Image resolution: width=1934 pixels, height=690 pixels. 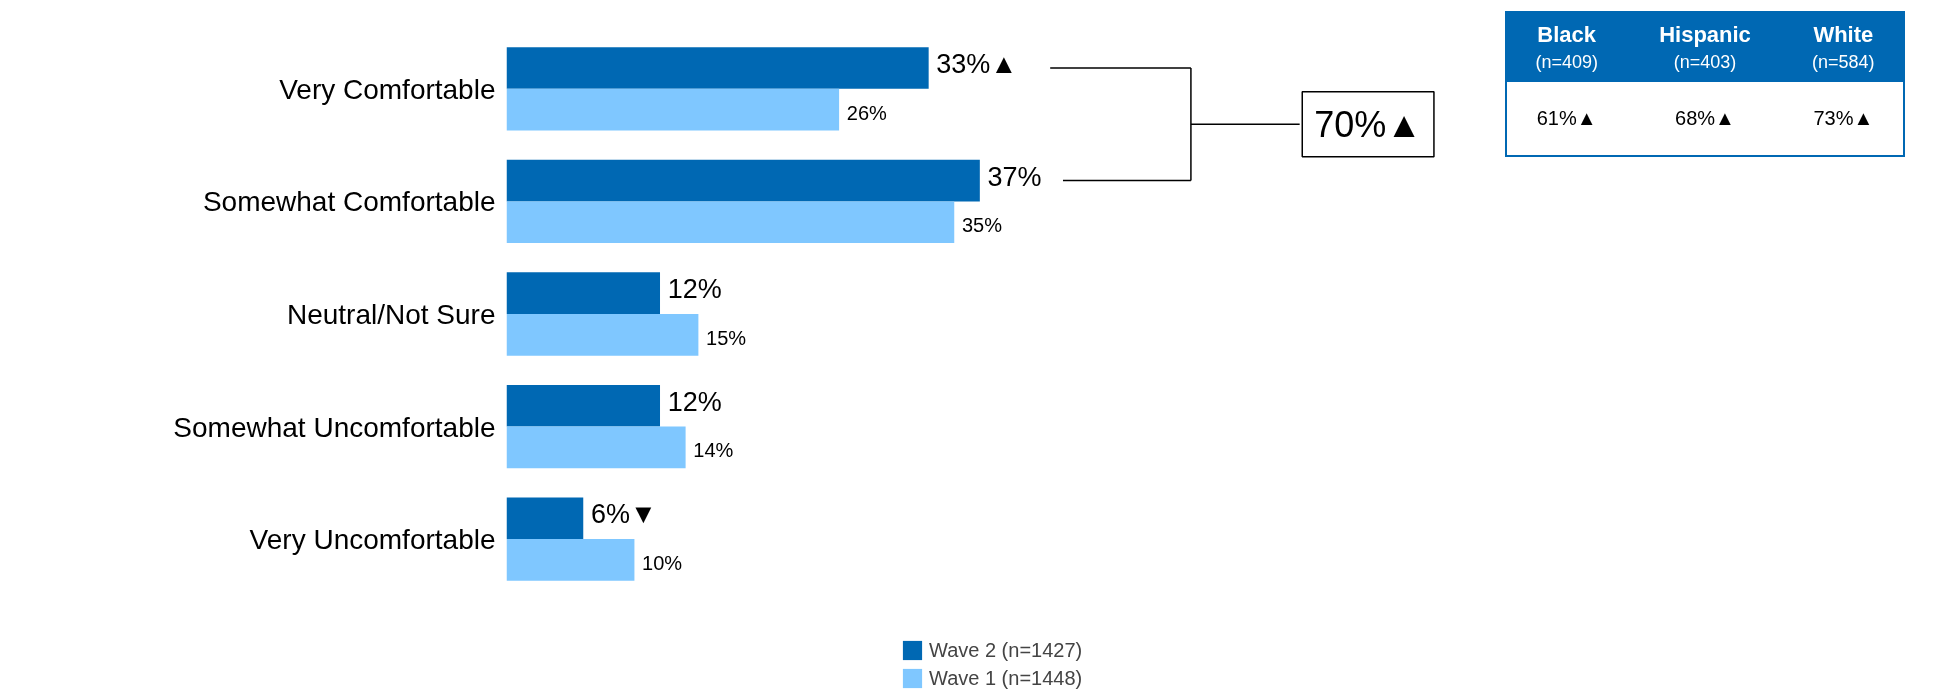 What do you see at coordinates (349, 202) in the screenshot?
I see `y-tick-label: Somewhat Comfortable` at bounding box center [349, 202].